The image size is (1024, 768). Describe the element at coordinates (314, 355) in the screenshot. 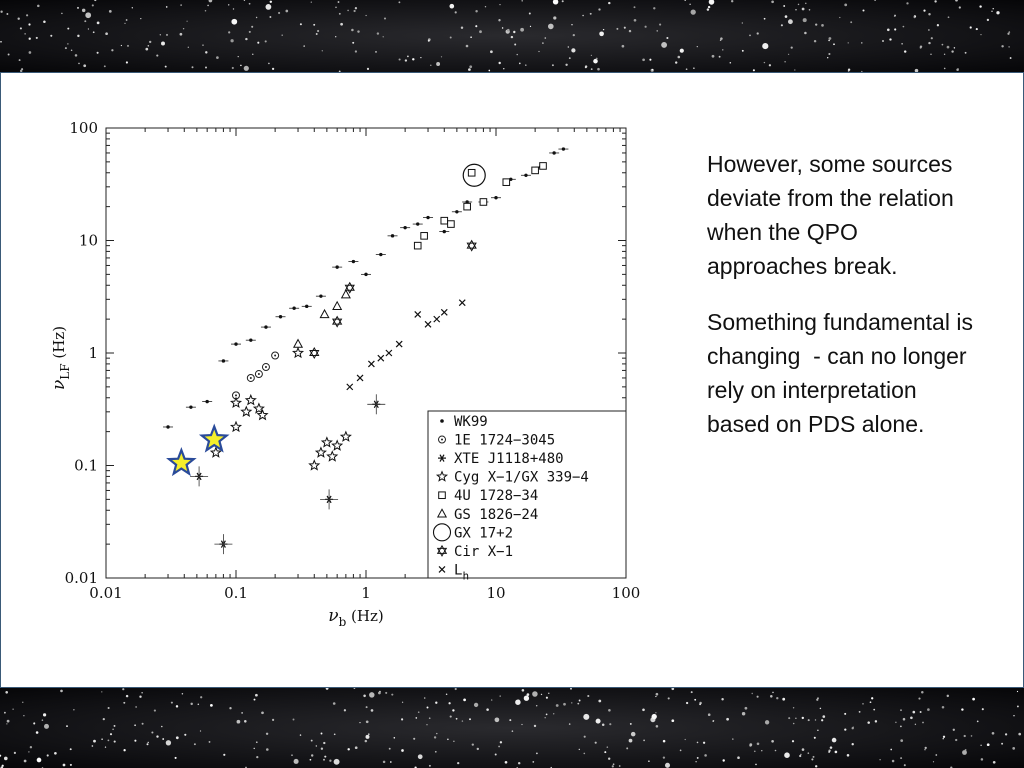

I see `data-point-inv` at that location.